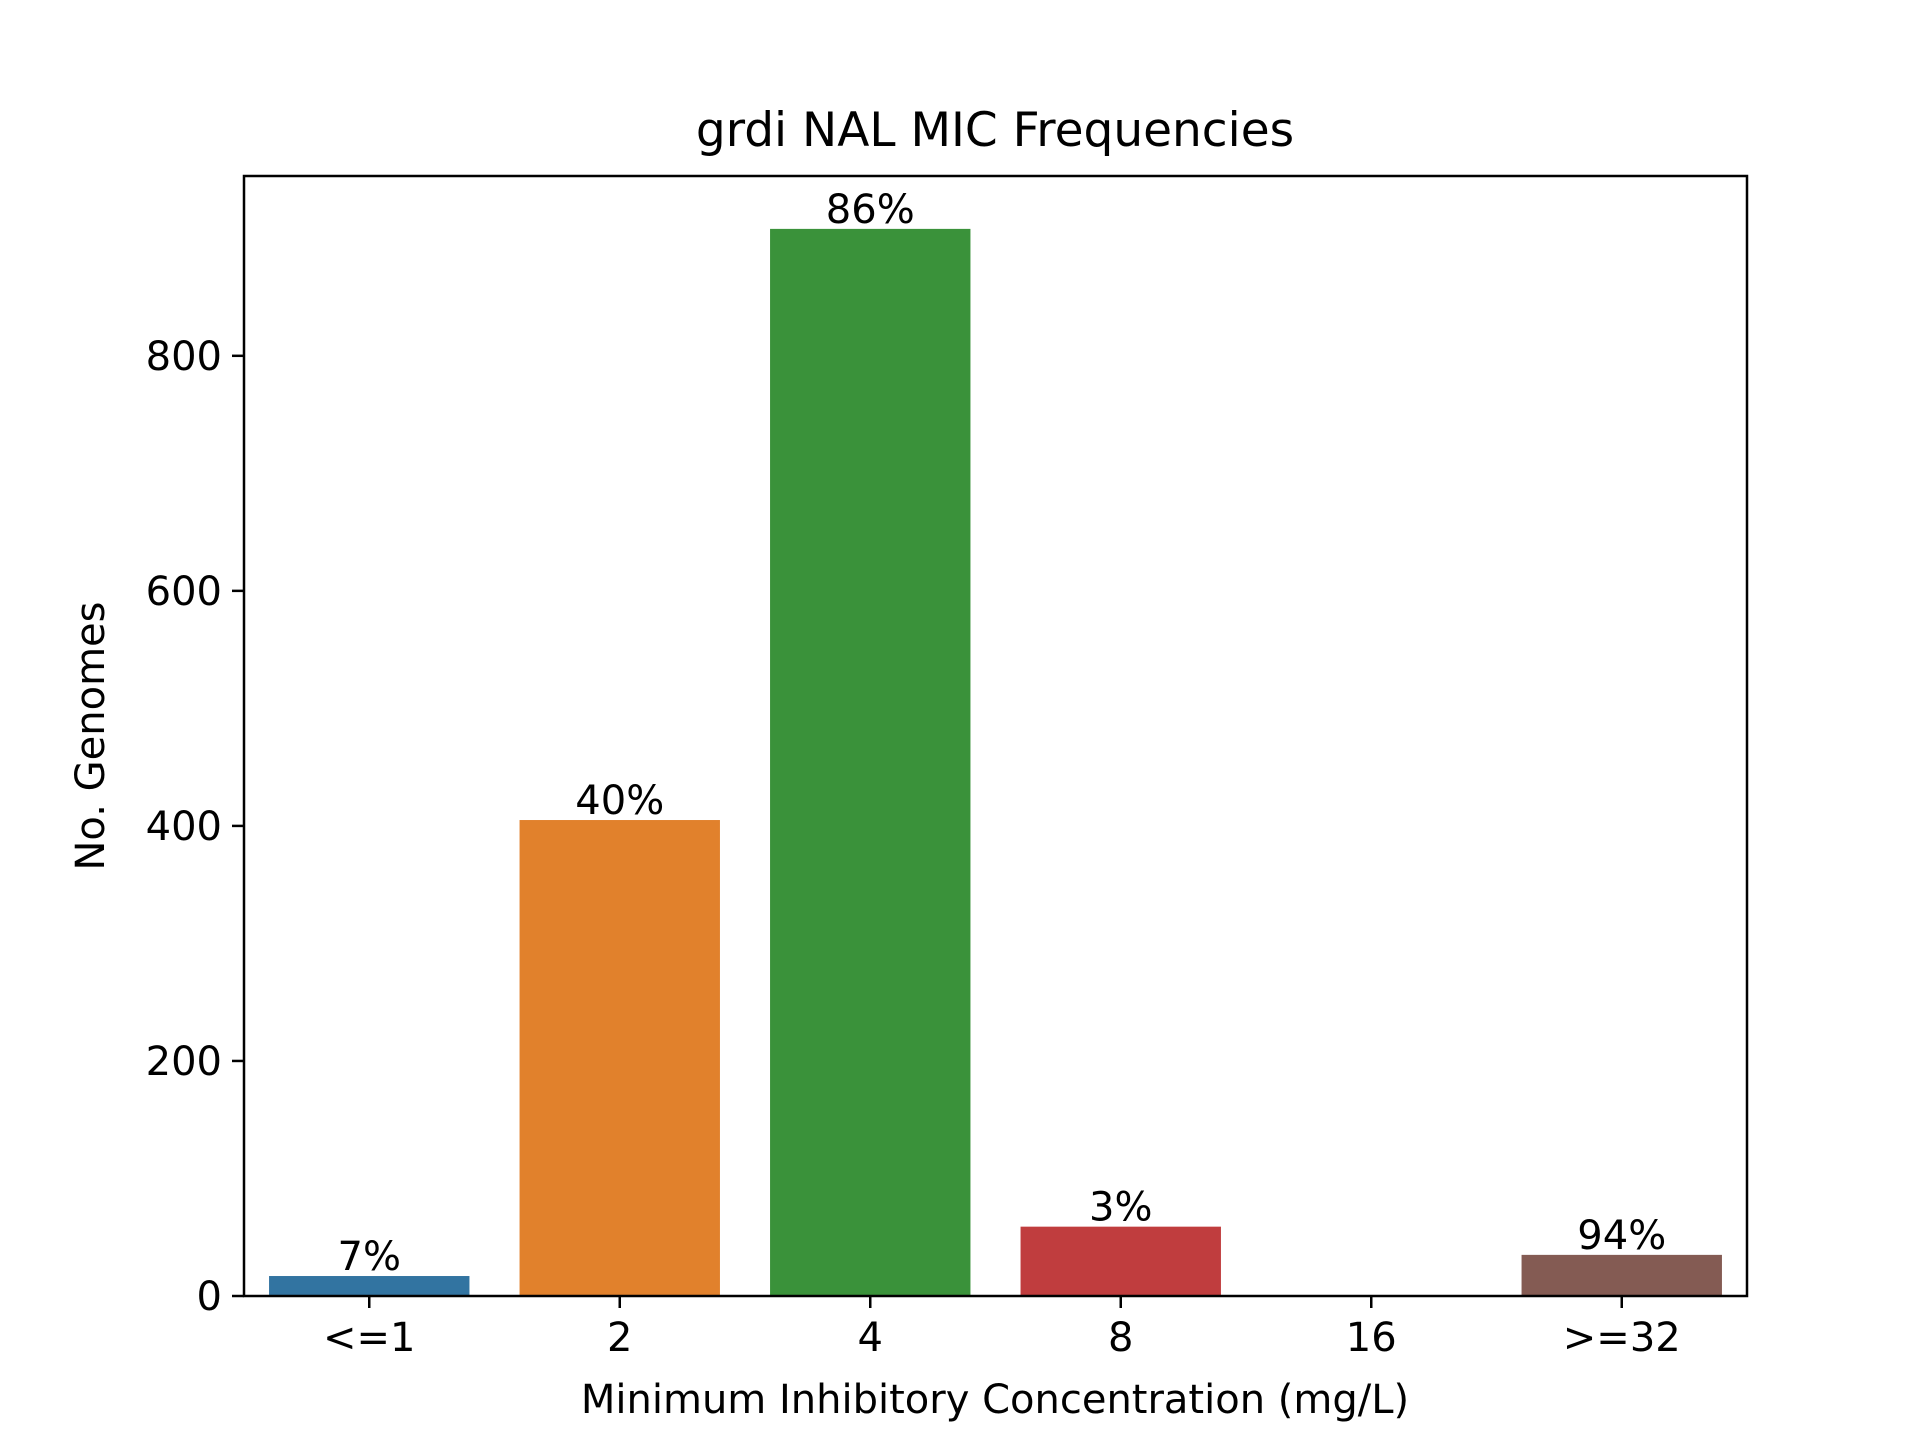  Describe the element at coordinates (870, 210) in the screenshot. I see `data-label-2: 86%` at that location.